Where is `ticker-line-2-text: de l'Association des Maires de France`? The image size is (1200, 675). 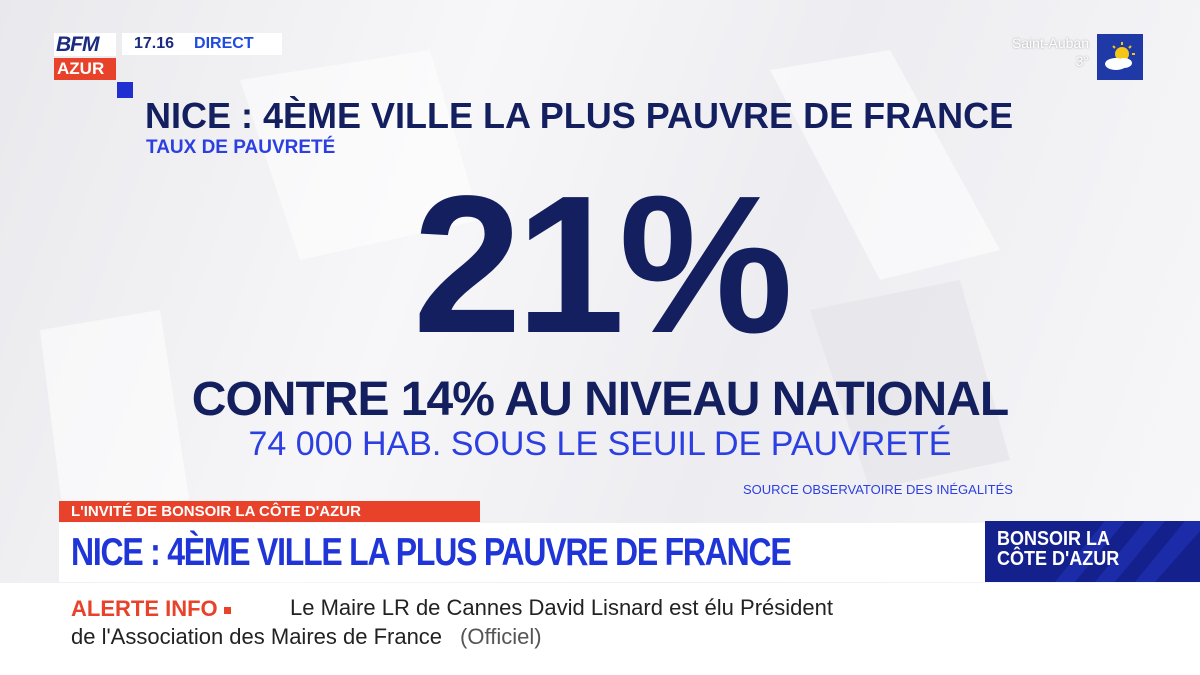 ticker-line-2-text: de l'Association des Maires de France is located at coordinates (257, 636).